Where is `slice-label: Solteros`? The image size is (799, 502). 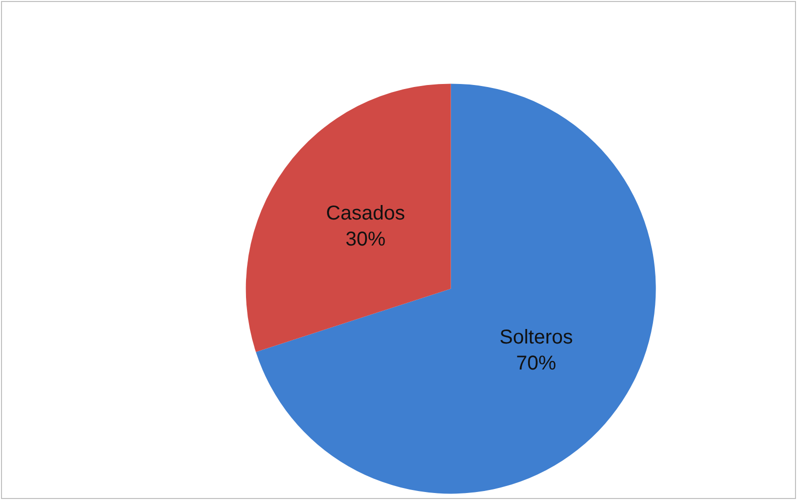
slice-label: Solteros is located at coordinates (536, 337).